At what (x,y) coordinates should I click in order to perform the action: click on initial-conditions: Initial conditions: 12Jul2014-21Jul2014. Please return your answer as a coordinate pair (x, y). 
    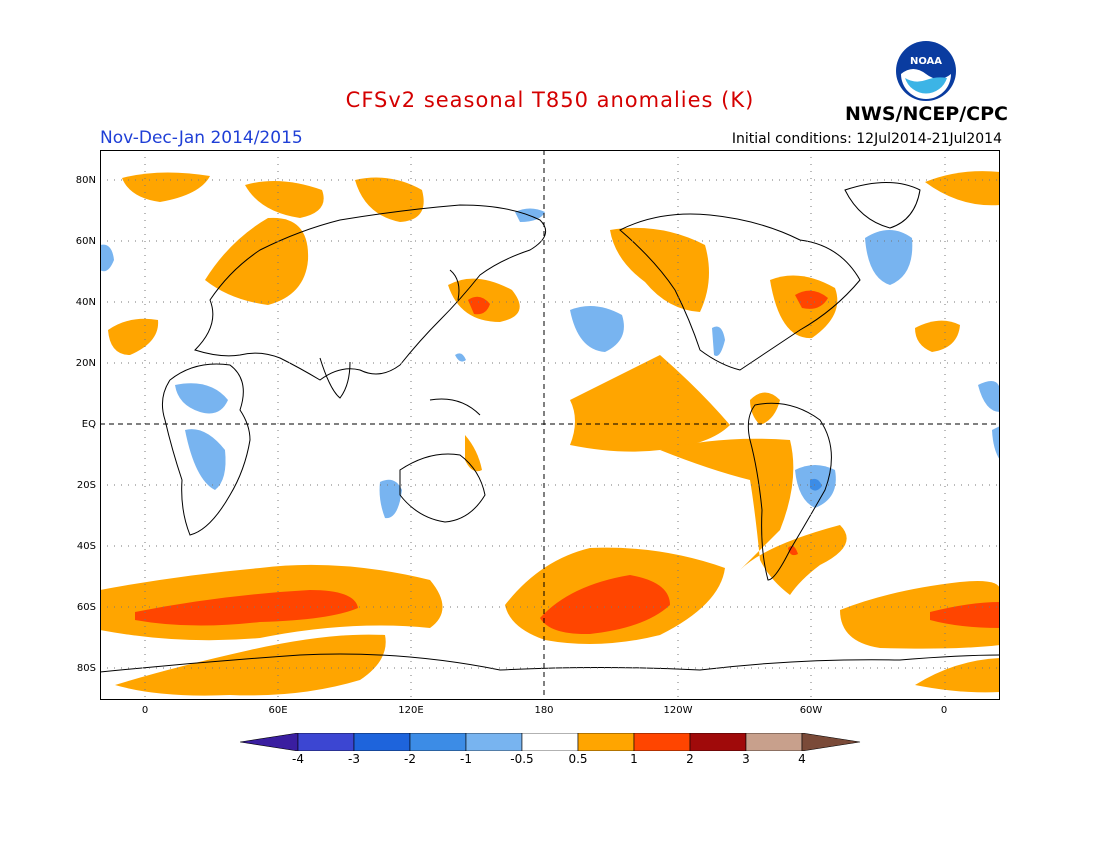
    Looking at the image, I should click on (866, 139).